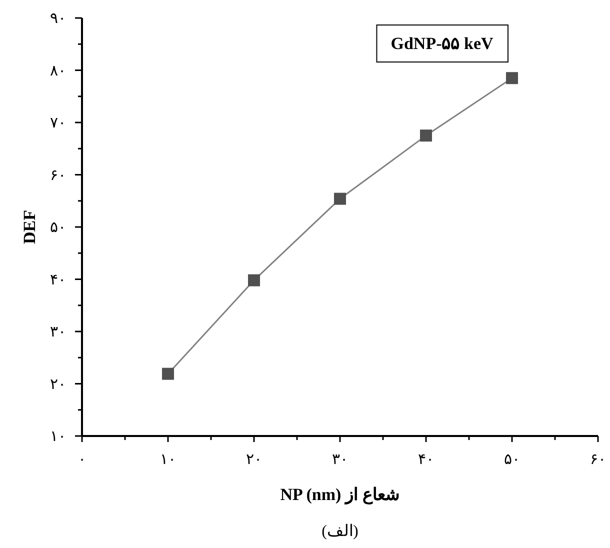  I want to click on text: (الف), so click(340, 531).